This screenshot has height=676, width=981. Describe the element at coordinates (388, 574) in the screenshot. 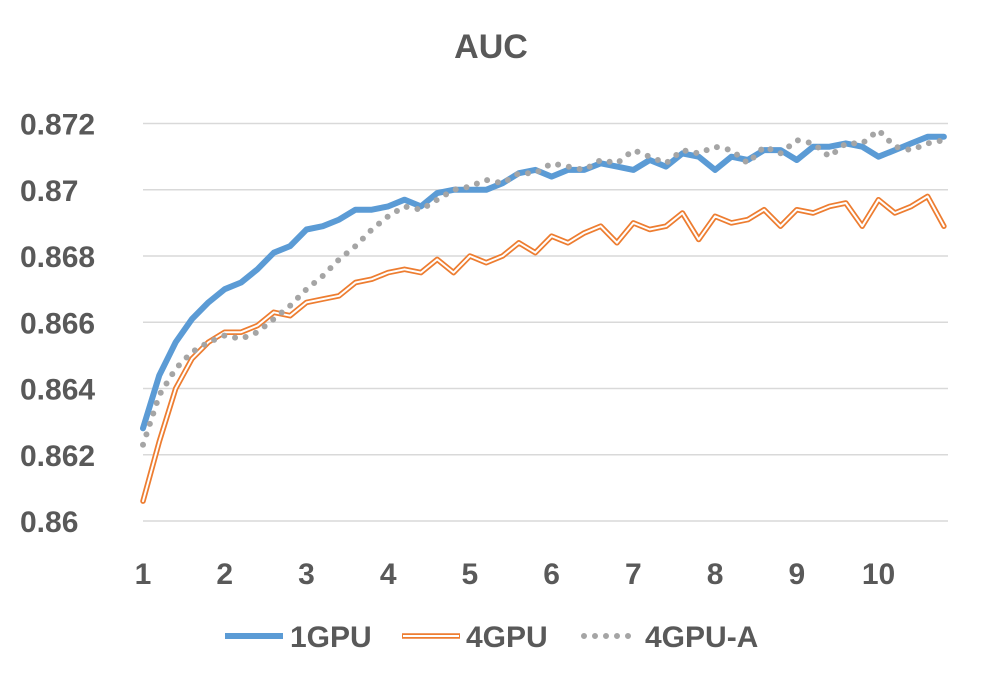

I see `x-tick-label: 4` at that location.